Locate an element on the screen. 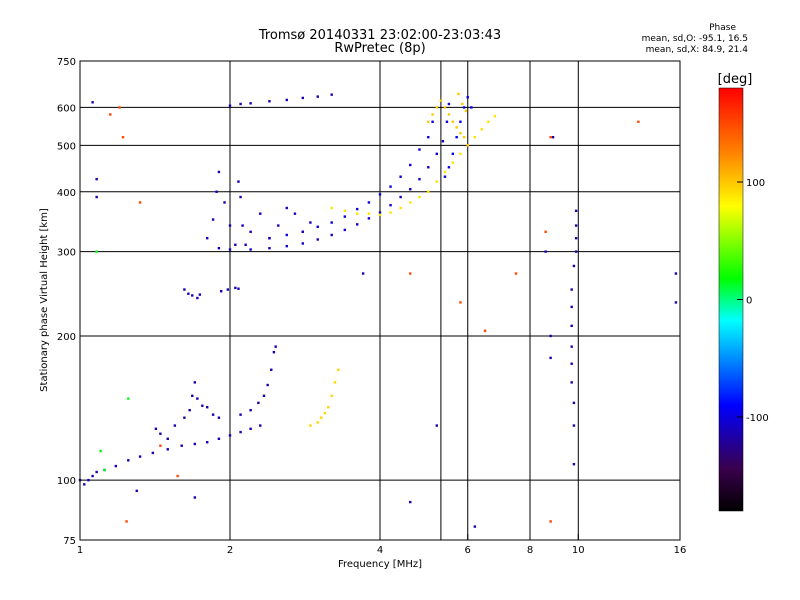 The width and height of the screenshot is (800, 600). x-tick-label: 1 is located at coordinates (80, 550).